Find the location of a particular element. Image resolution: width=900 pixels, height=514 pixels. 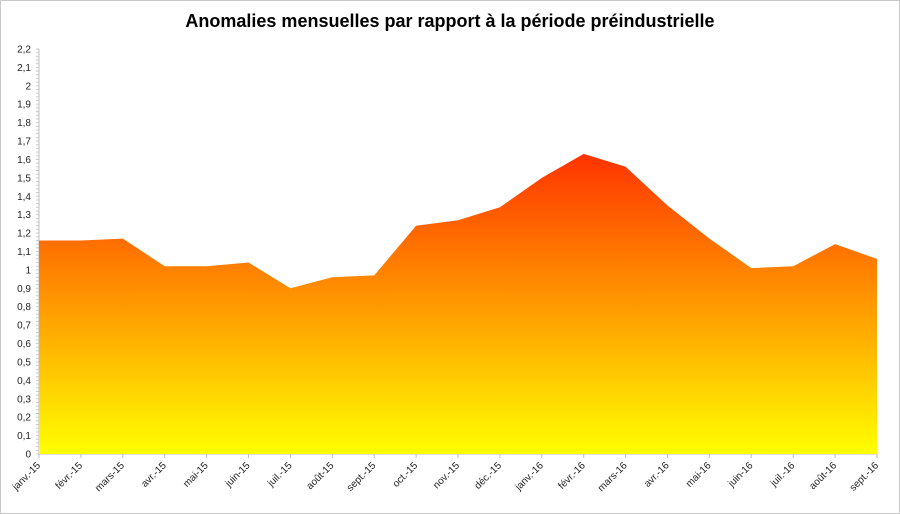

y-tick-label: 1,4 is located at coordinates (24, 197).